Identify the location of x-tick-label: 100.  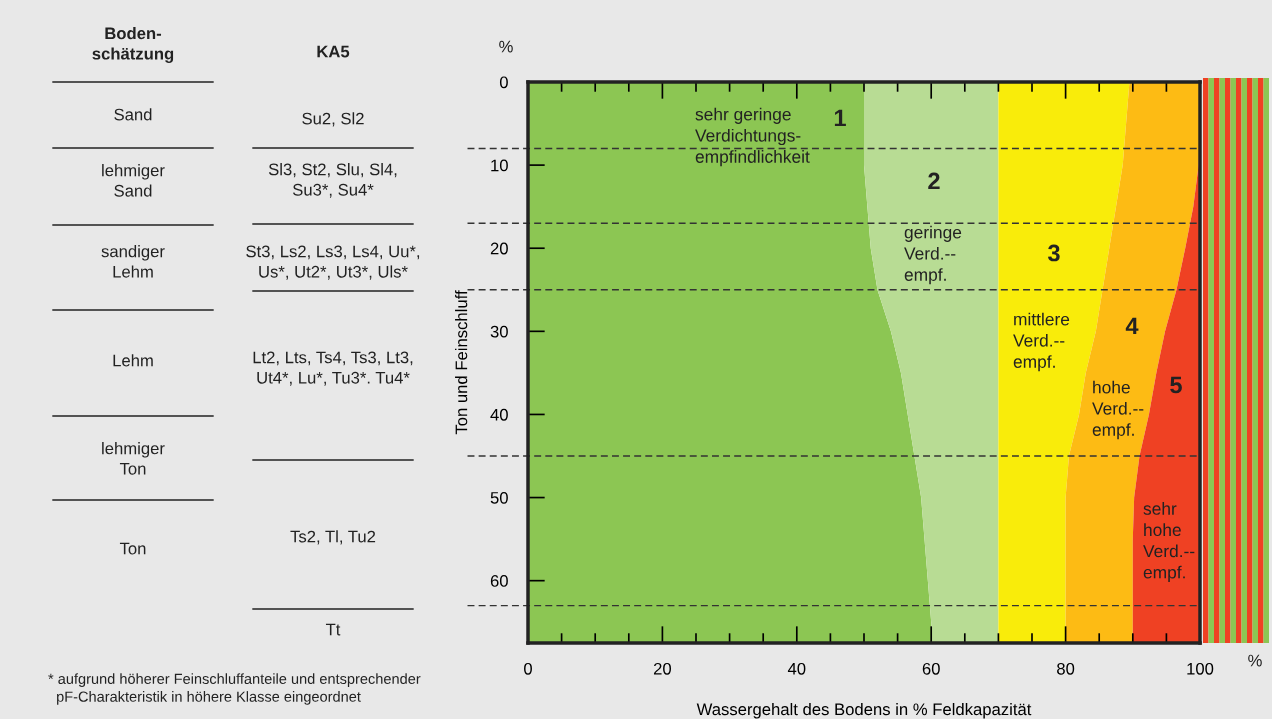
(1200, 668).